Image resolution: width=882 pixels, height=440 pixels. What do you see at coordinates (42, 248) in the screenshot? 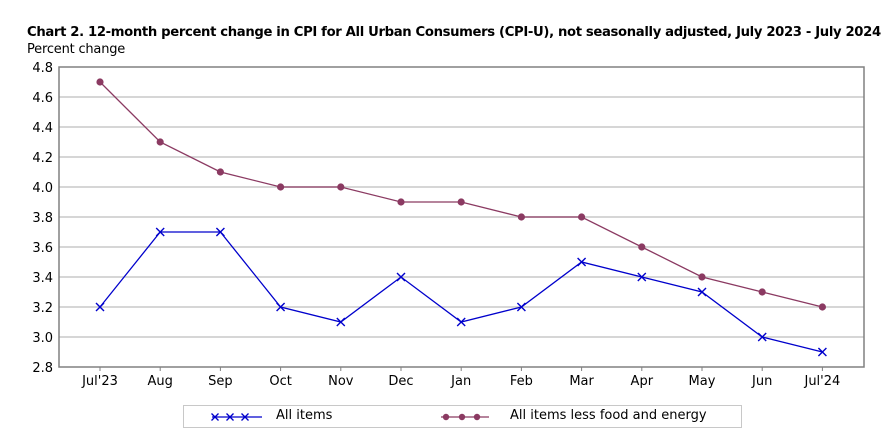
I see `y-tick-label: 3.6` at bounding box center [42, 248].